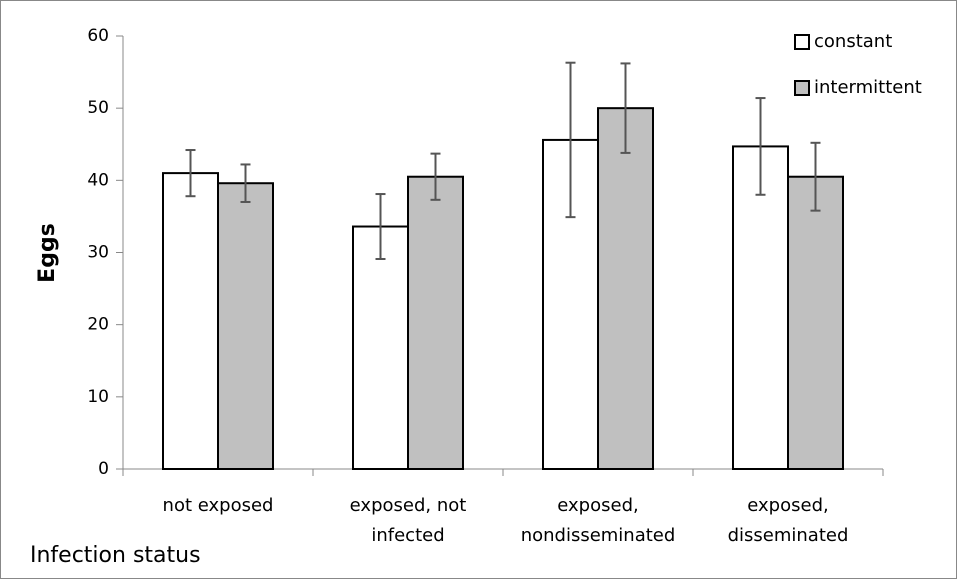 The image size is (958, 580). I want to click on y-tick-label: 40, so click(98, 180).